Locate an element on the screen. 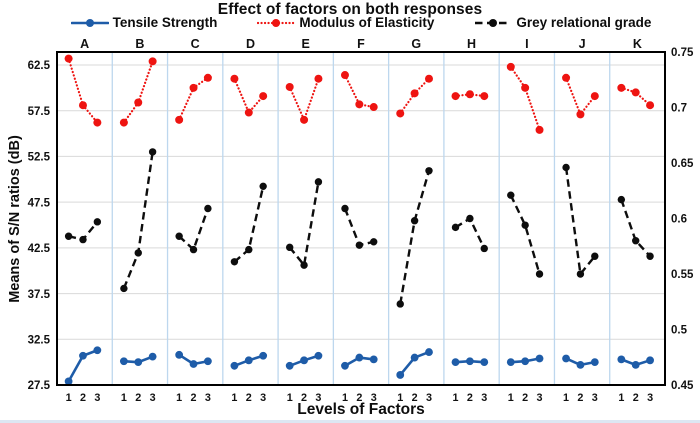  legend-label-tensile-strength: Tensile Strength is located at coordinates (165, 22).